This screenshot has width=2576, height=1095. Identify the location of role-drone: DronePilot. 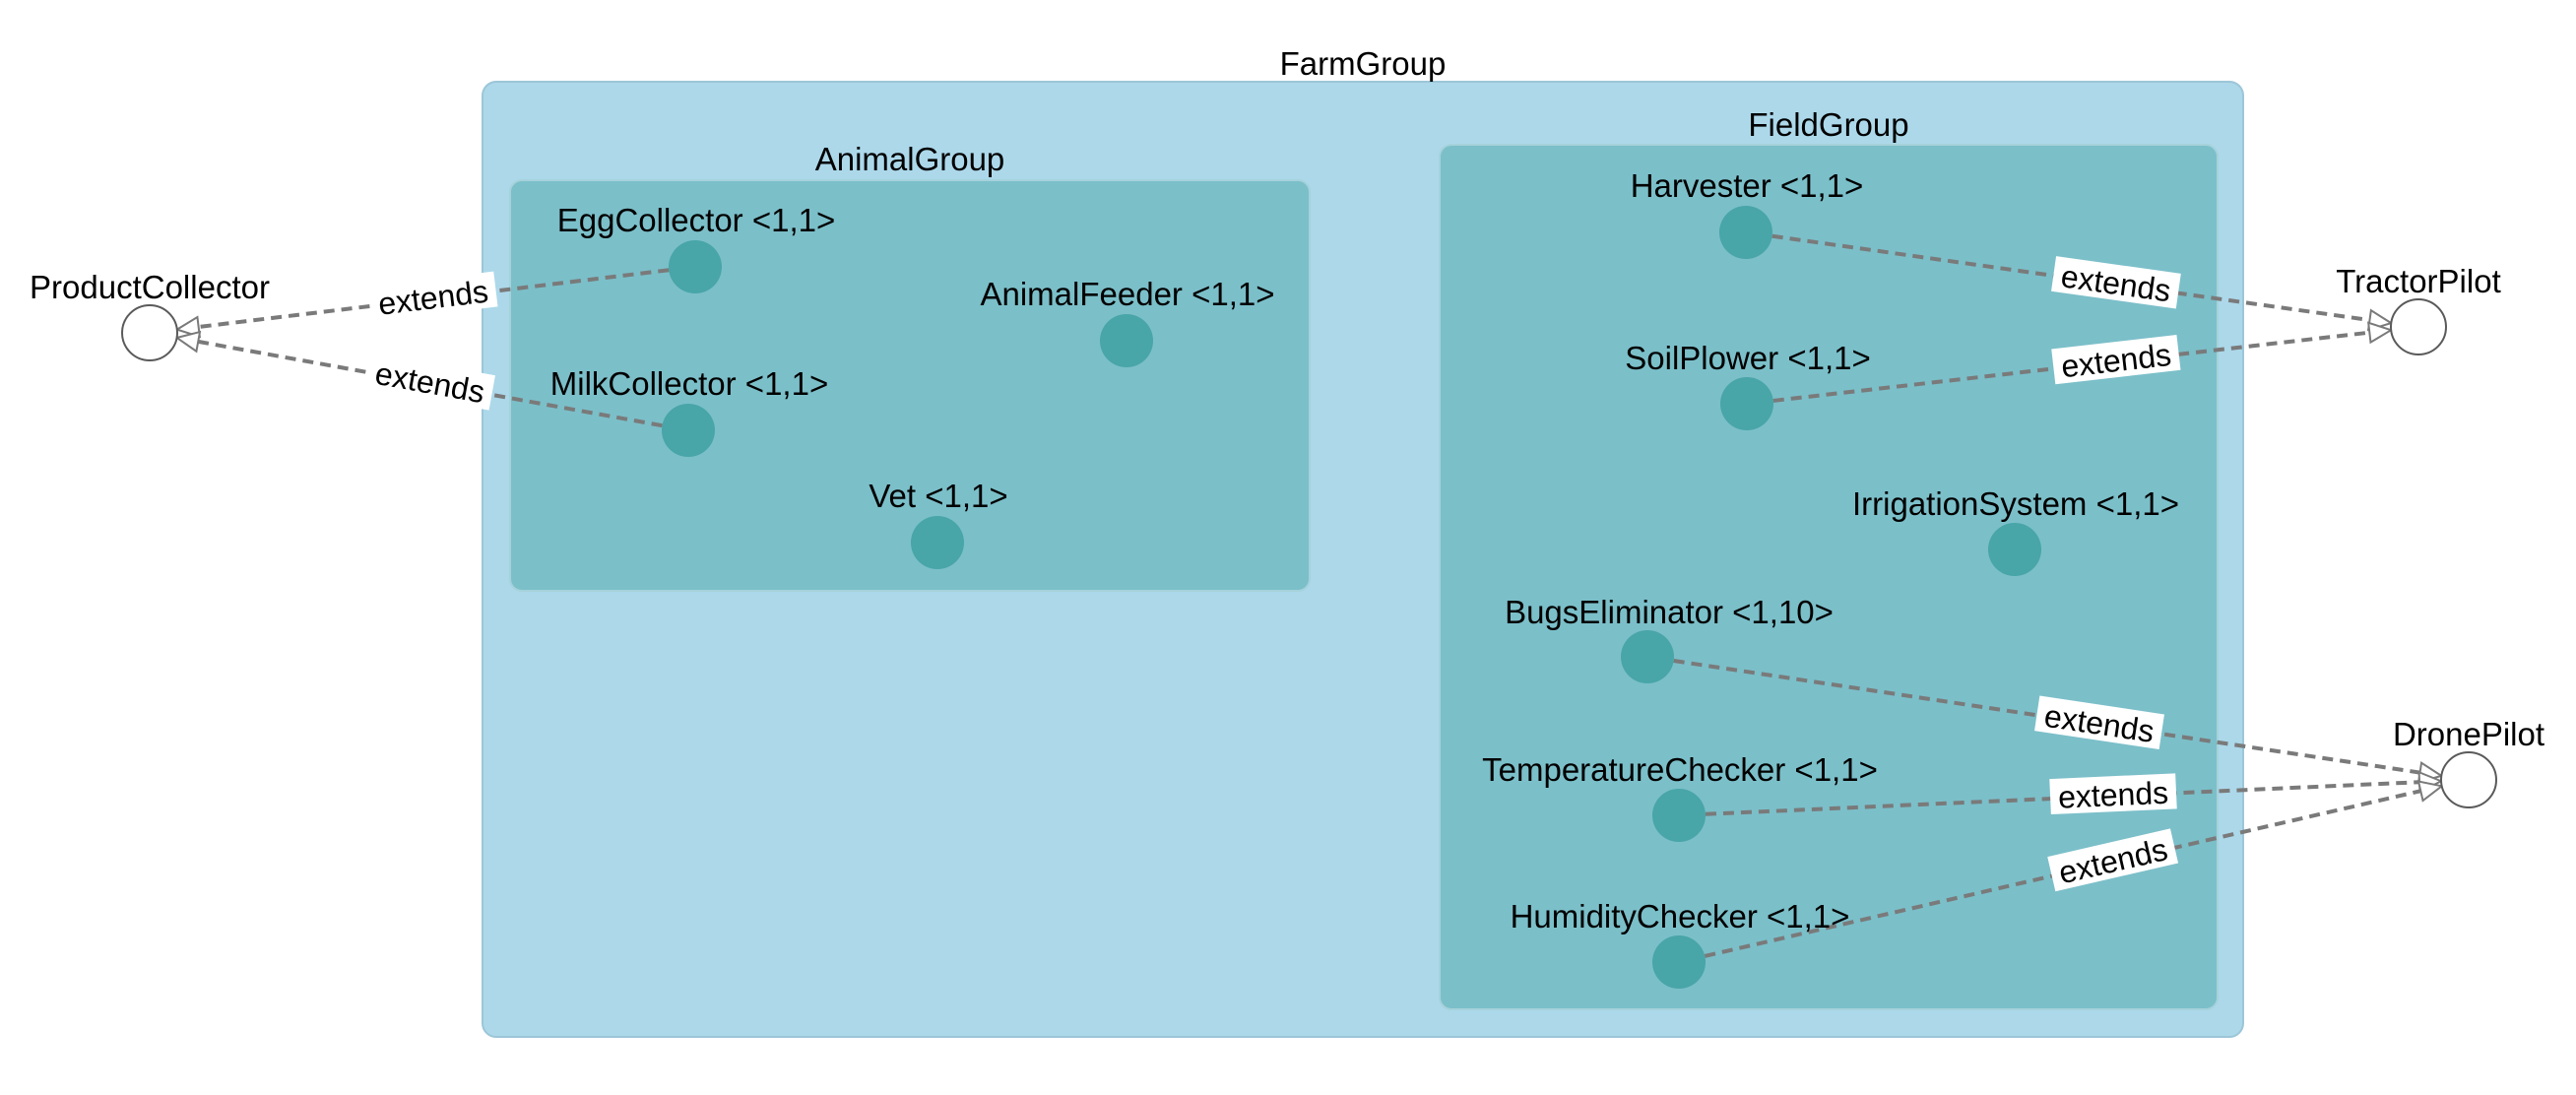
(2468, 762).